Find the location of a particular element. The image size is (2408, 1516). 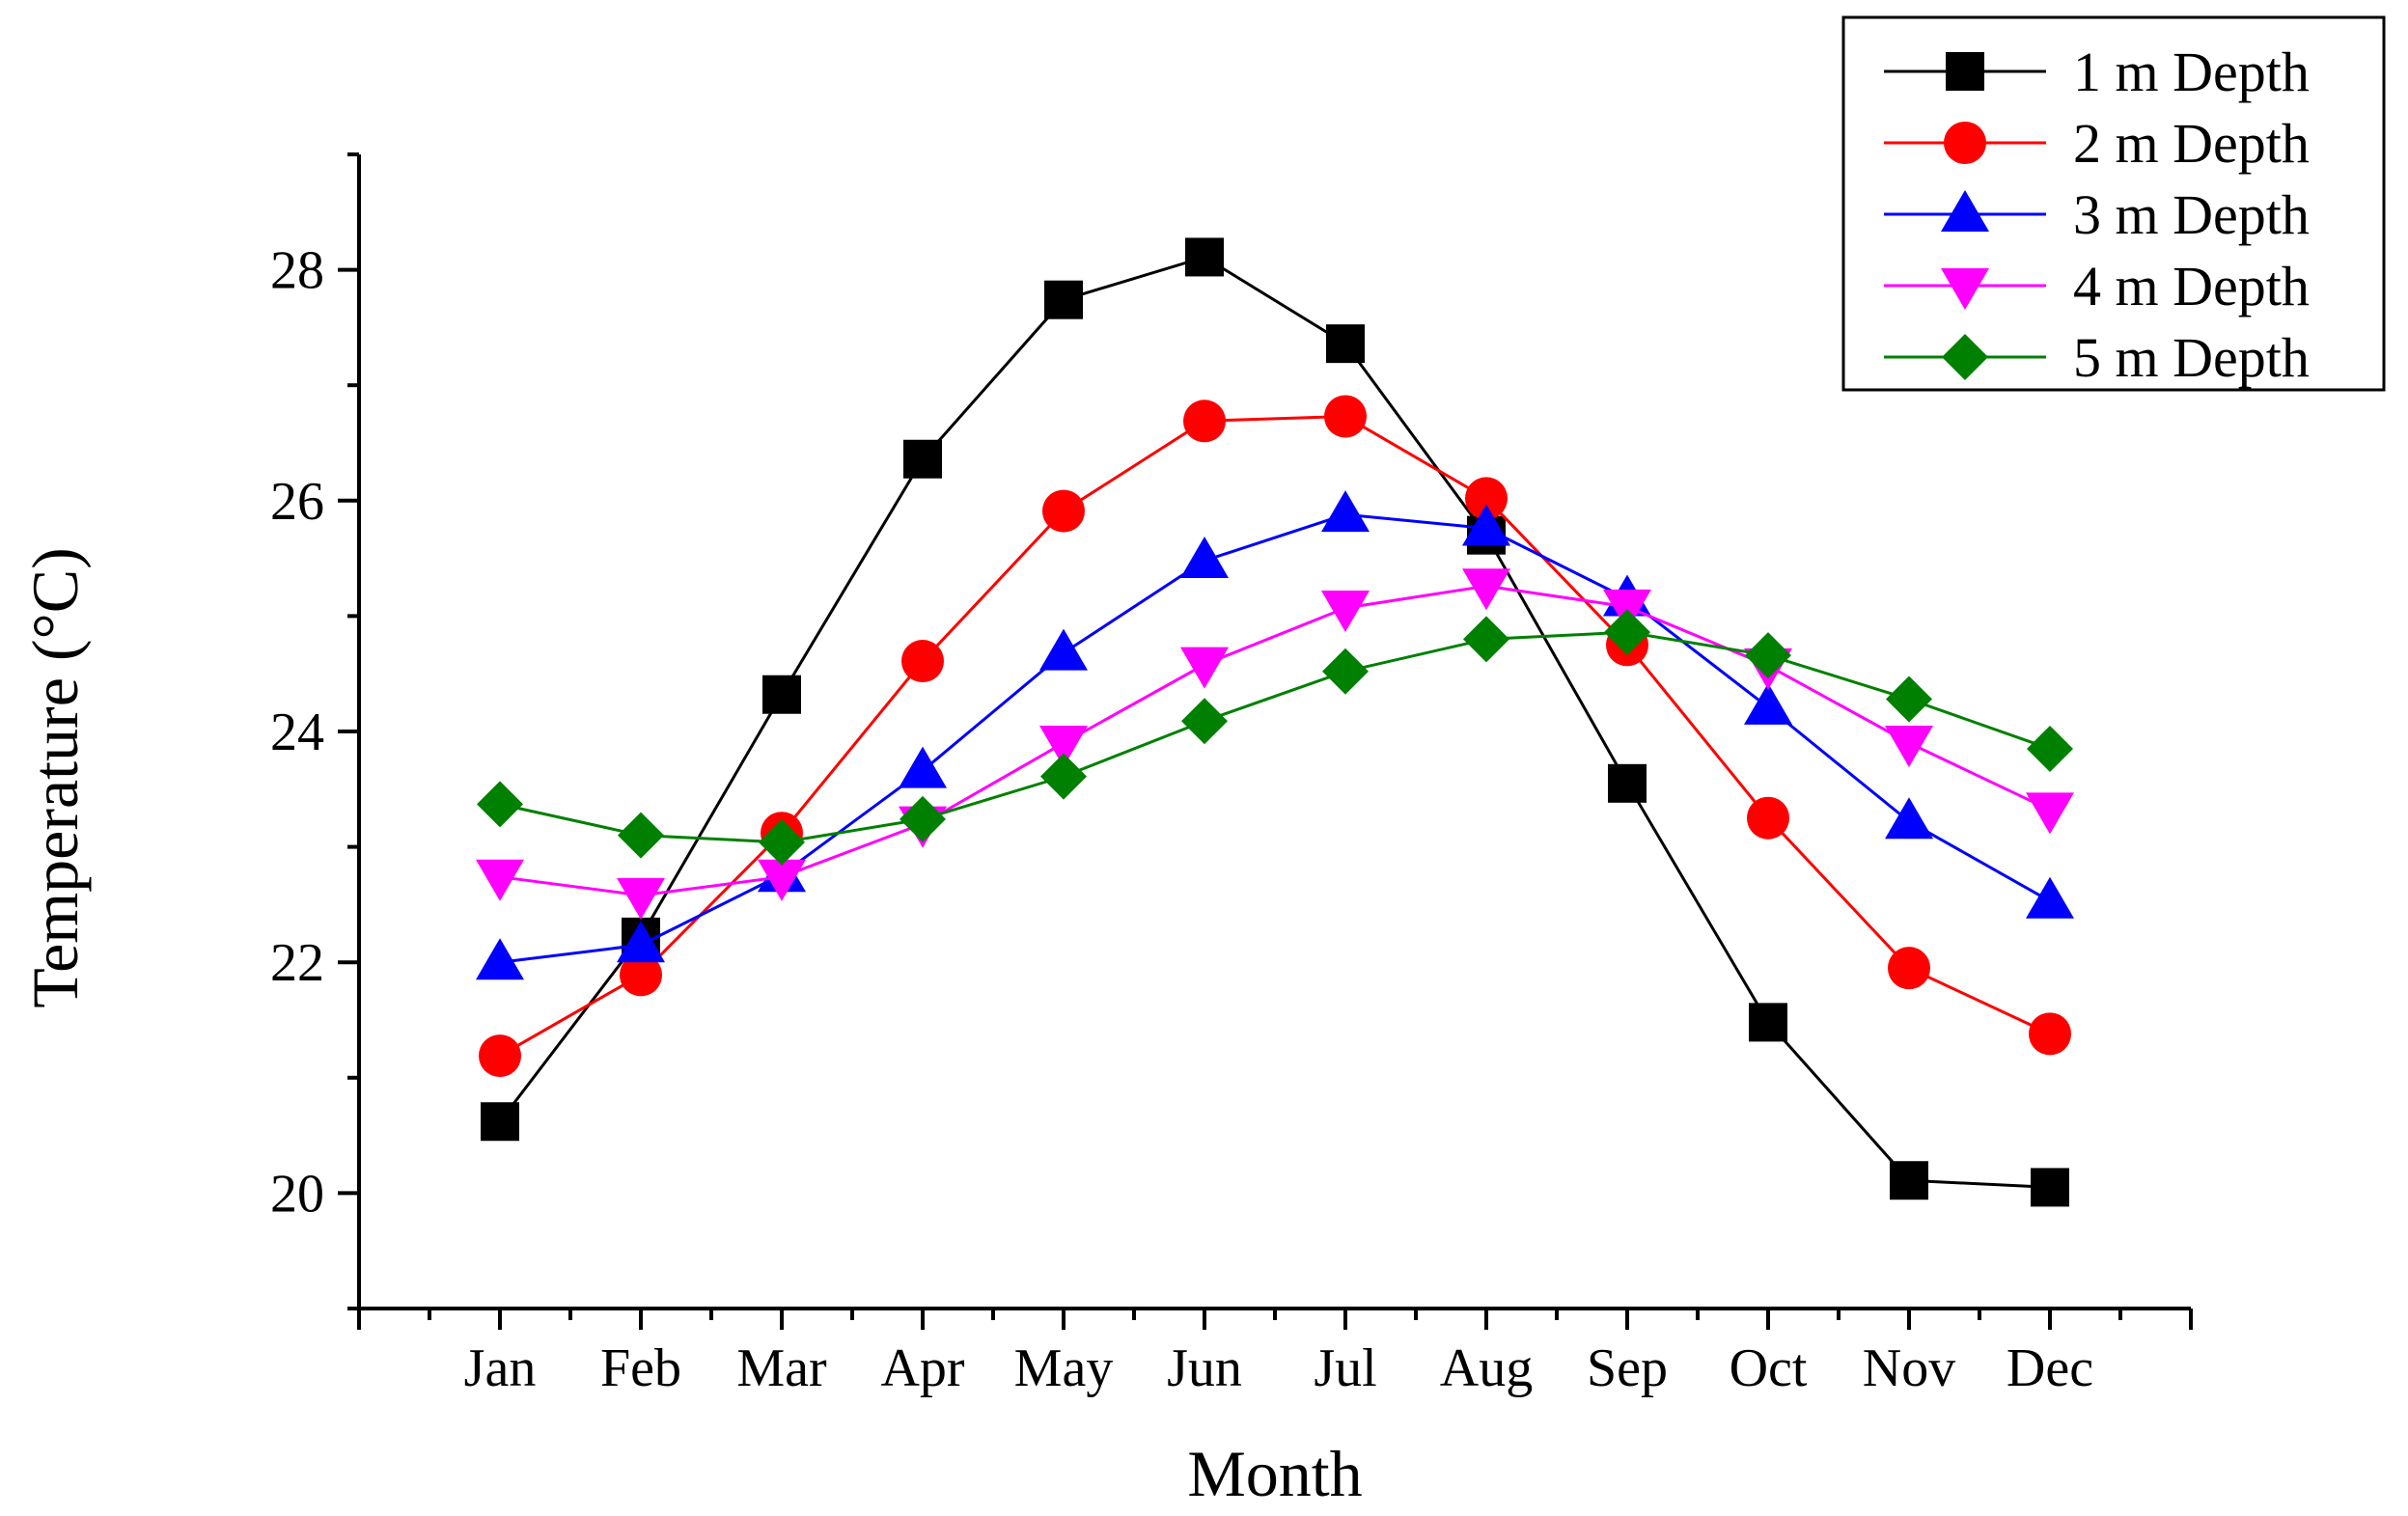

legend-item-4m-depth: 4 m Depth is located at coordinates (2097, 286).